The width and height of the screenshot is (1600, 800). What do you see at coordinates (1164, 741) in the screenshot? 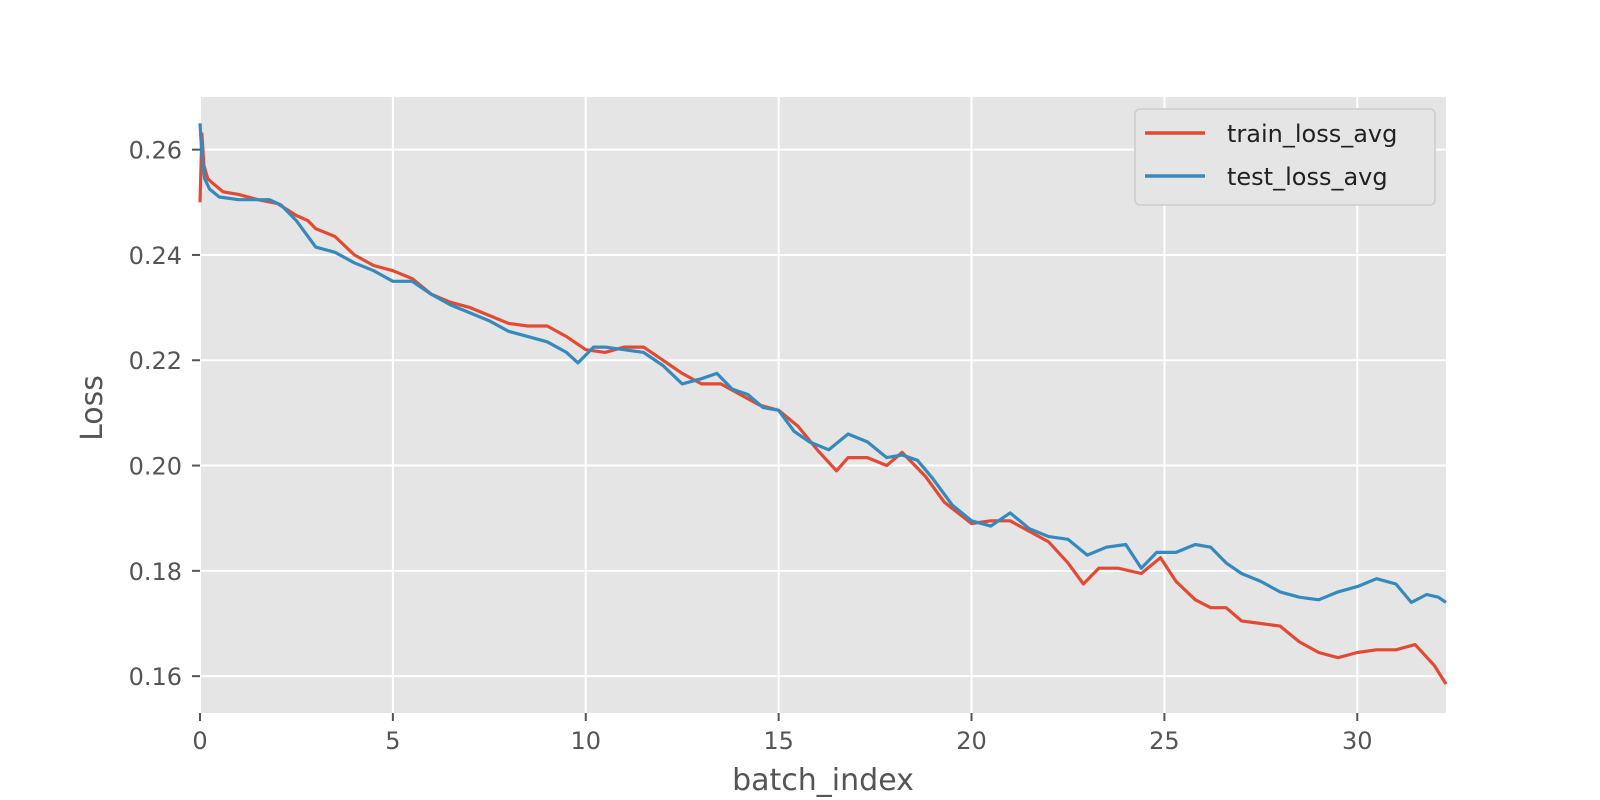
I see `x-tick-label: 25` at bounding box center [1164, 741].